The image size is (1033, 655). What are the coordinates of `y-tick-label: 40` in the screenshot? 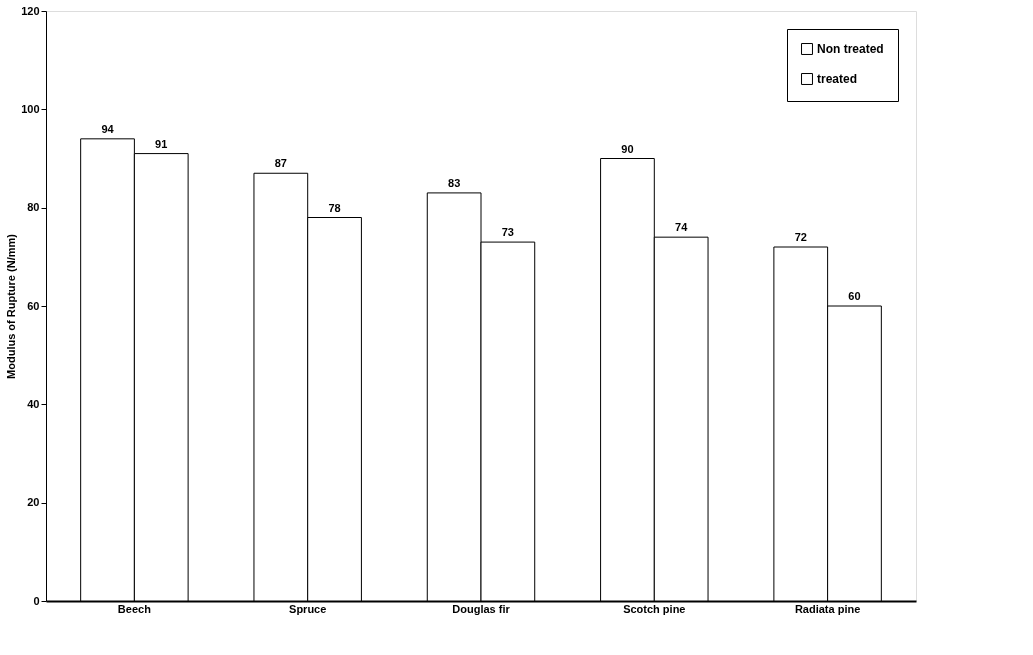 It's located at (33, 403).